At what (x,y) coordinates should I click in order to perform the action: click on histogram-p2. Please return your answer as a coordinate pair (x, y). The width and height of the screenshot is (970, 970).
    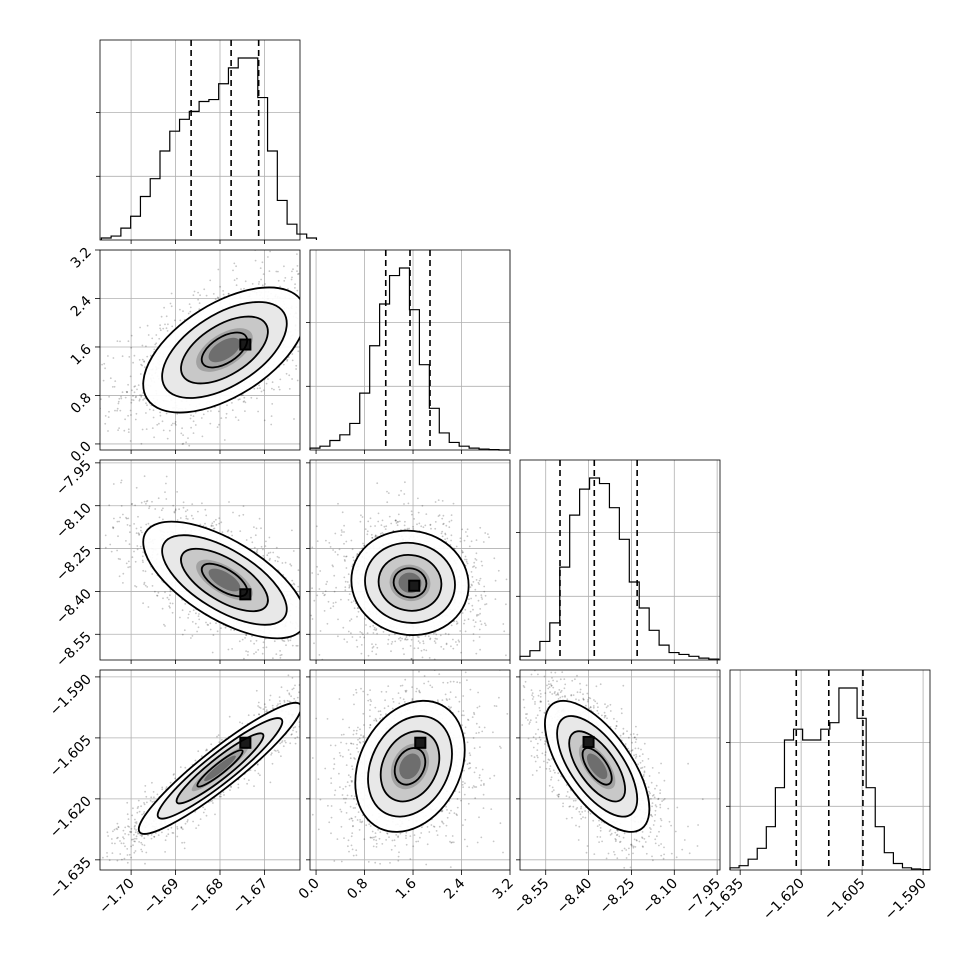
    Looking at the image, I should click on (619, 568).